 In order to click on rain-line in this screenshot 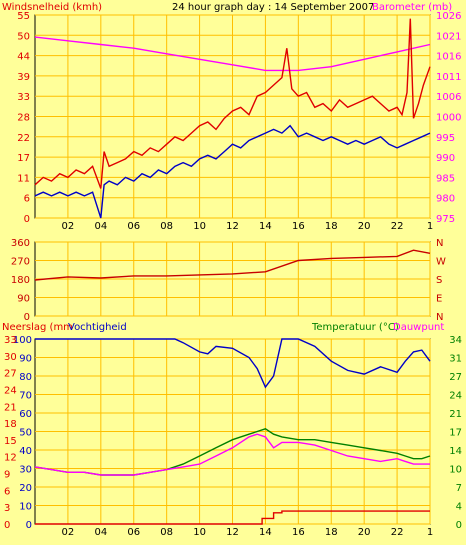, I will do `click(232, 517)`.